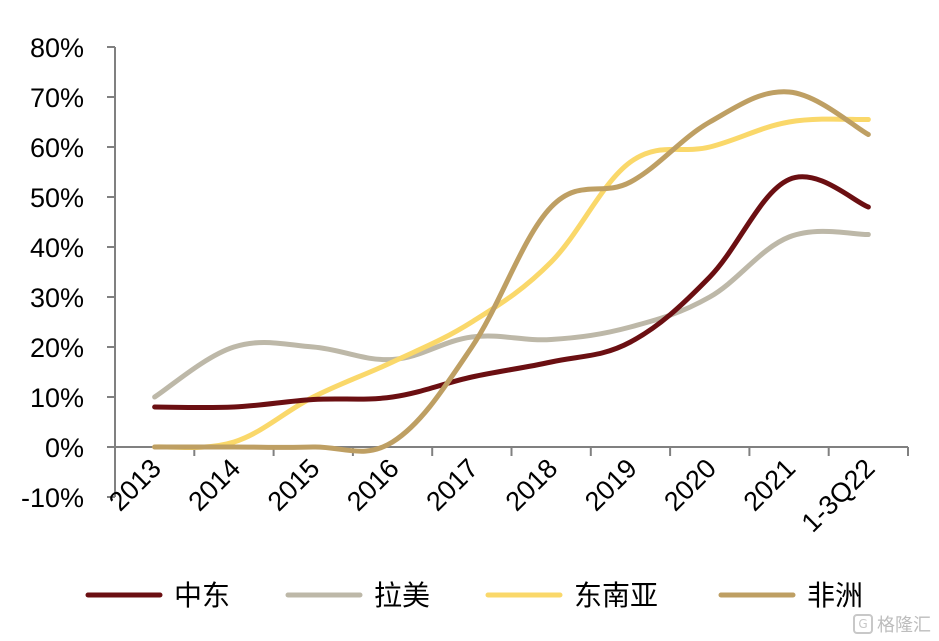 The height and width of the screenshot is (641, 939). I want to click on y-tick-label: 10%, so click(57, 398).